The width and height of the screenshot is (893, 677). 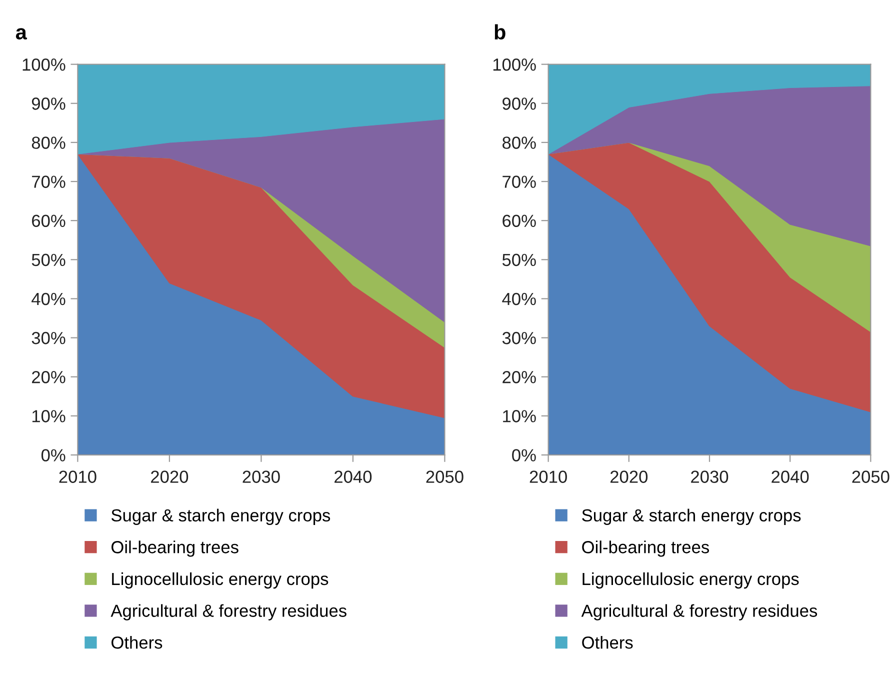 What do you see at coordinates (500, 32) in the screenshot?
I see `chart-title: b` at bounding box center [500, 32].